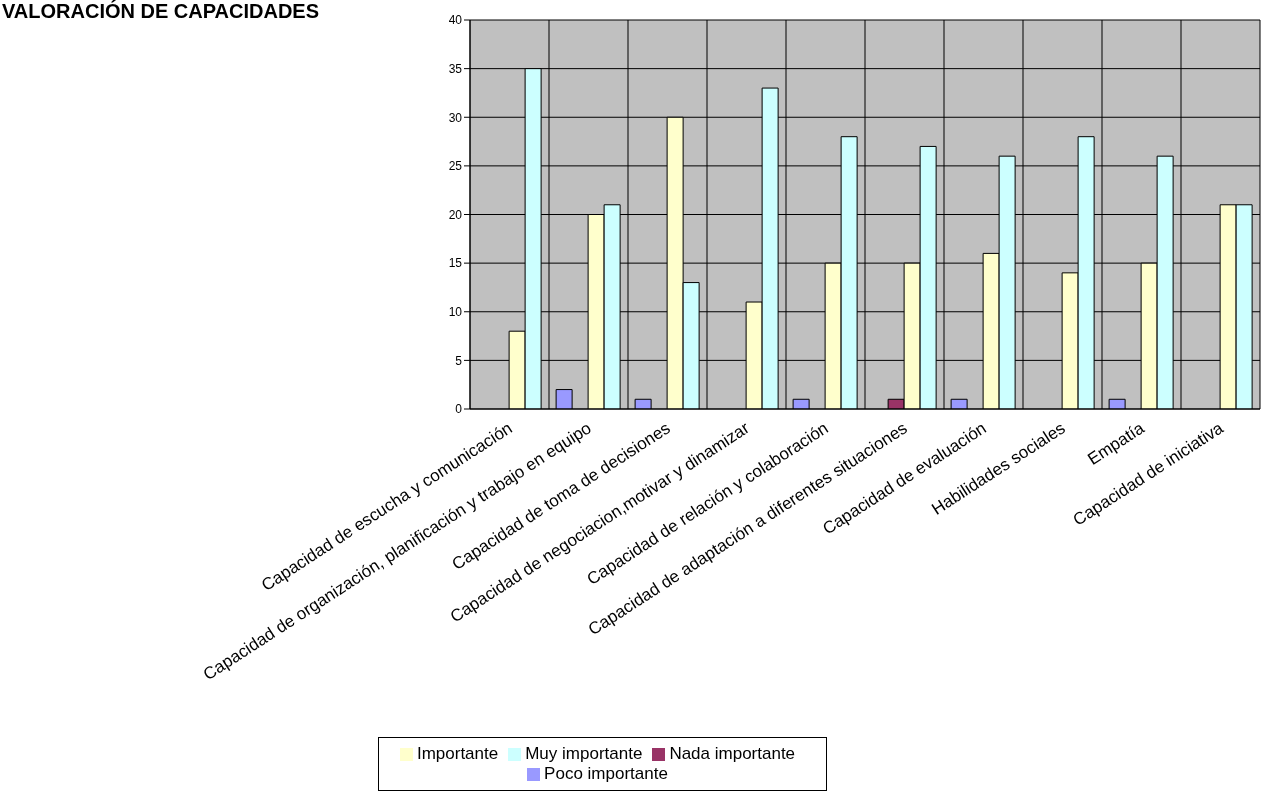 This screenshot has width=1264, height=803. I want to click on legend-label: Importante, so click(457, 753).